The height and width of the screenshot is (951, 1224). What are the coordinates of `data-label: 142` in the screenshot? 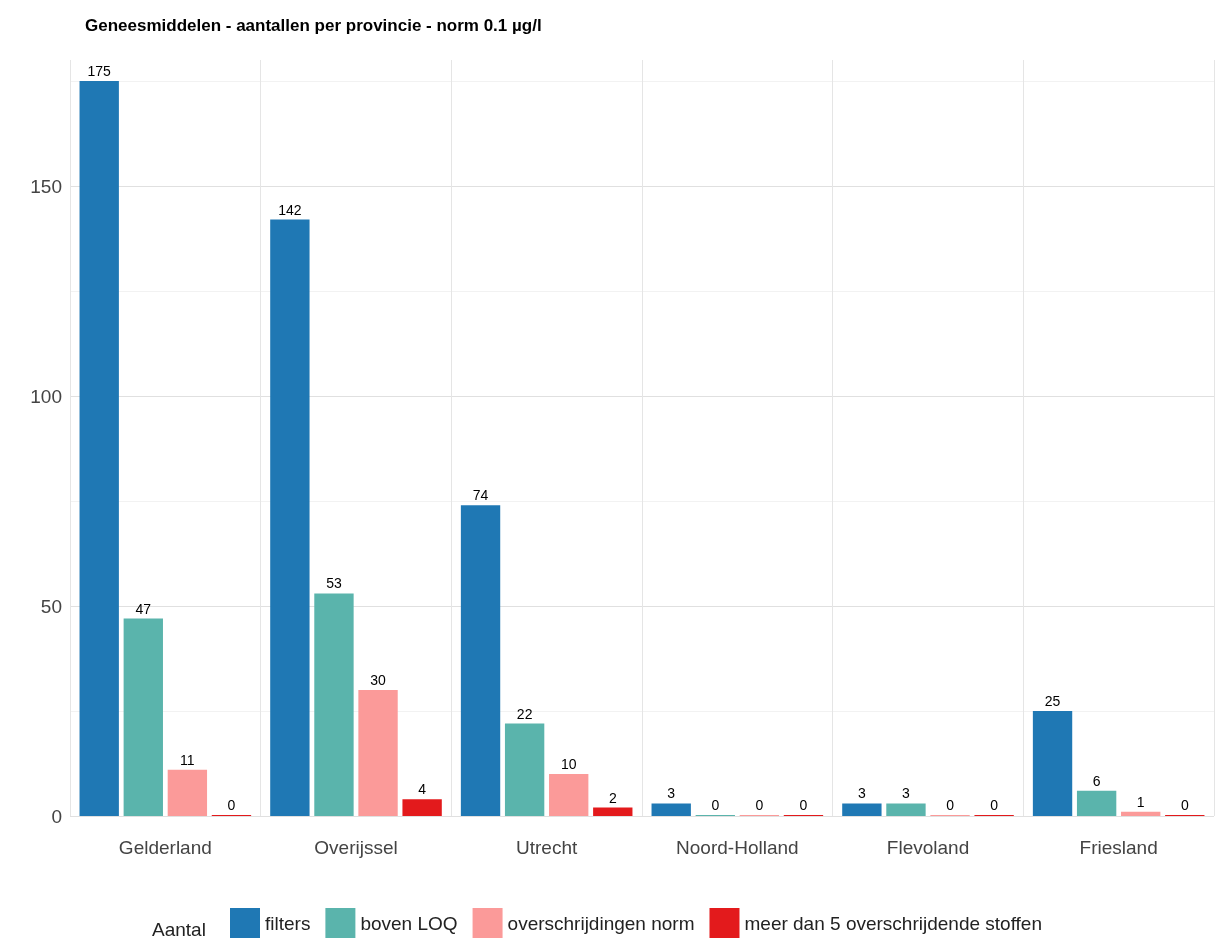 It's located at (290, 209).